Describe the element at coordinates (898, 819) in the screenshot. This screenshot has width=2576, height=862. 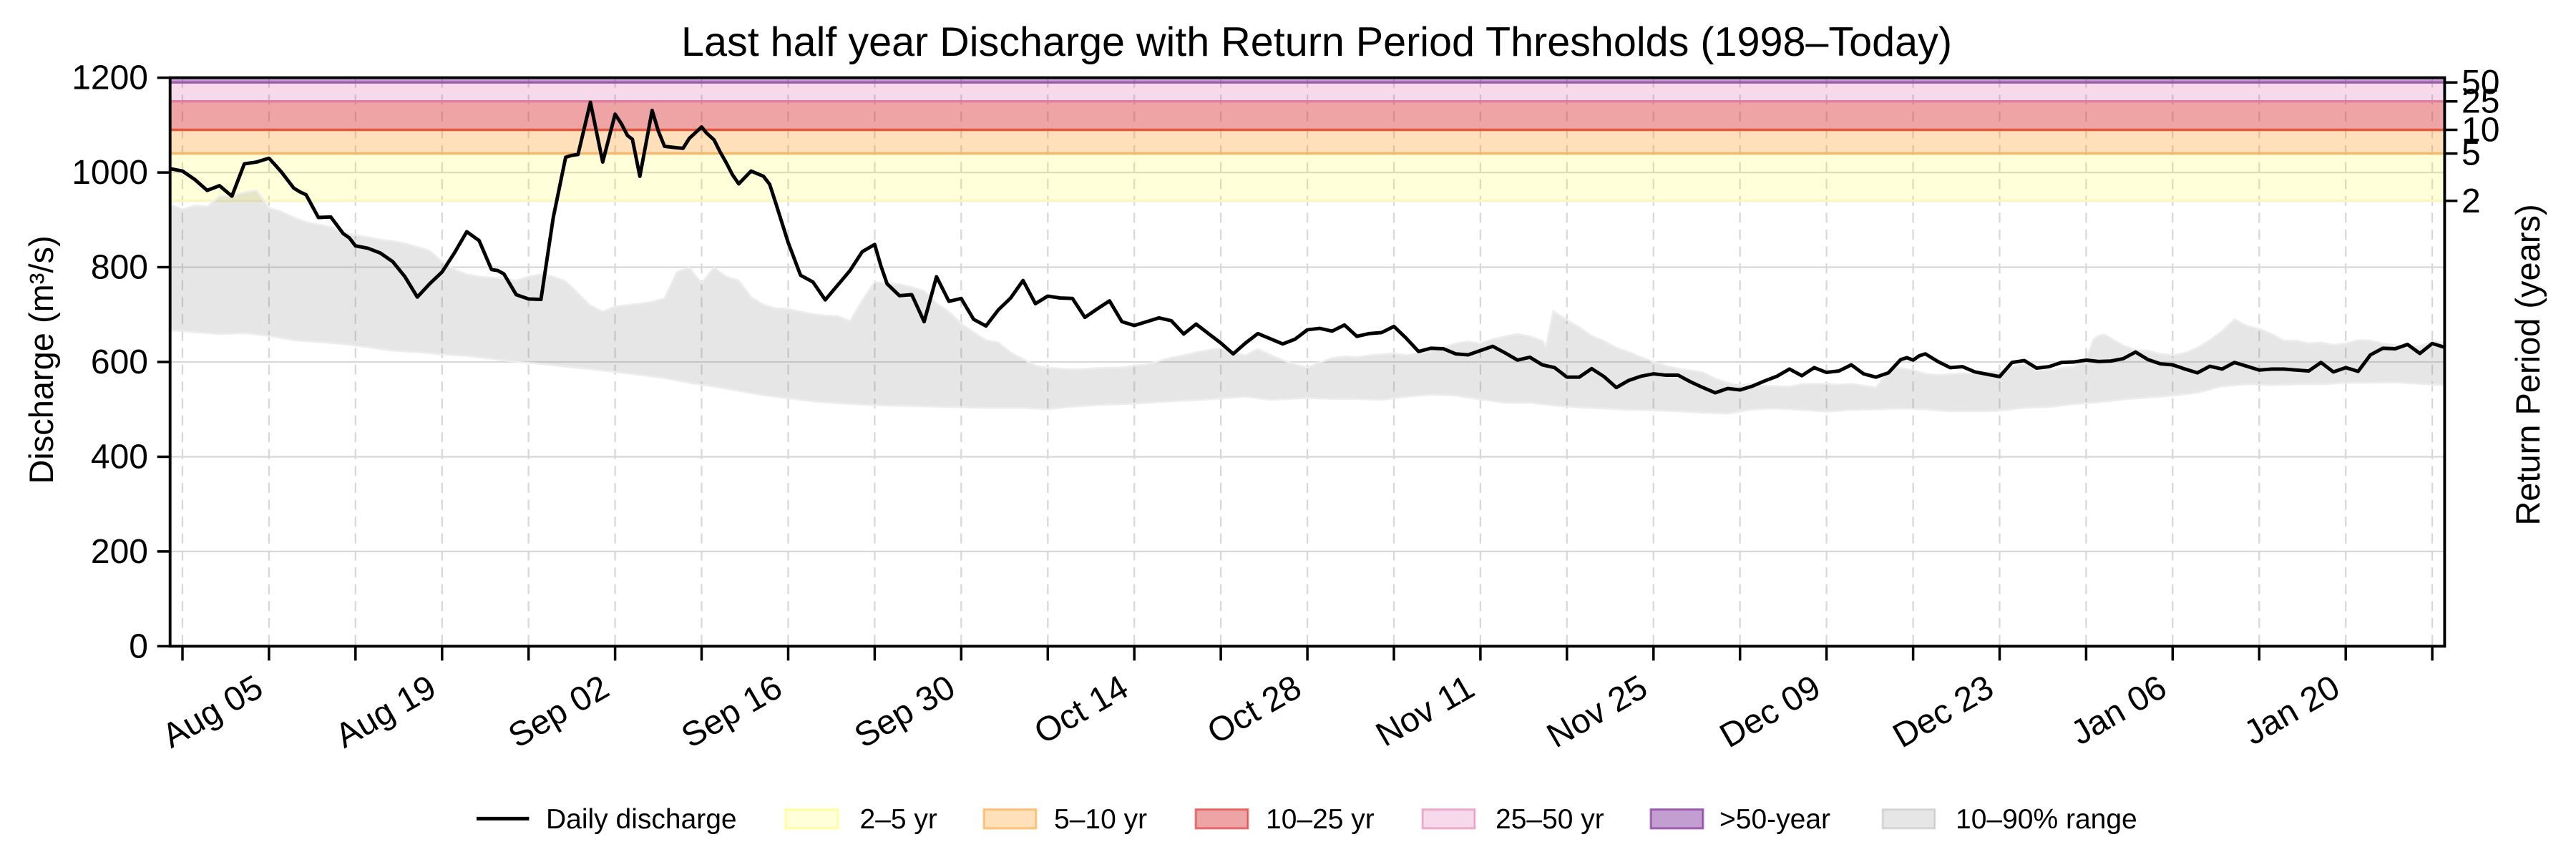
I see `svg-text: 2–5 yr` at that location.